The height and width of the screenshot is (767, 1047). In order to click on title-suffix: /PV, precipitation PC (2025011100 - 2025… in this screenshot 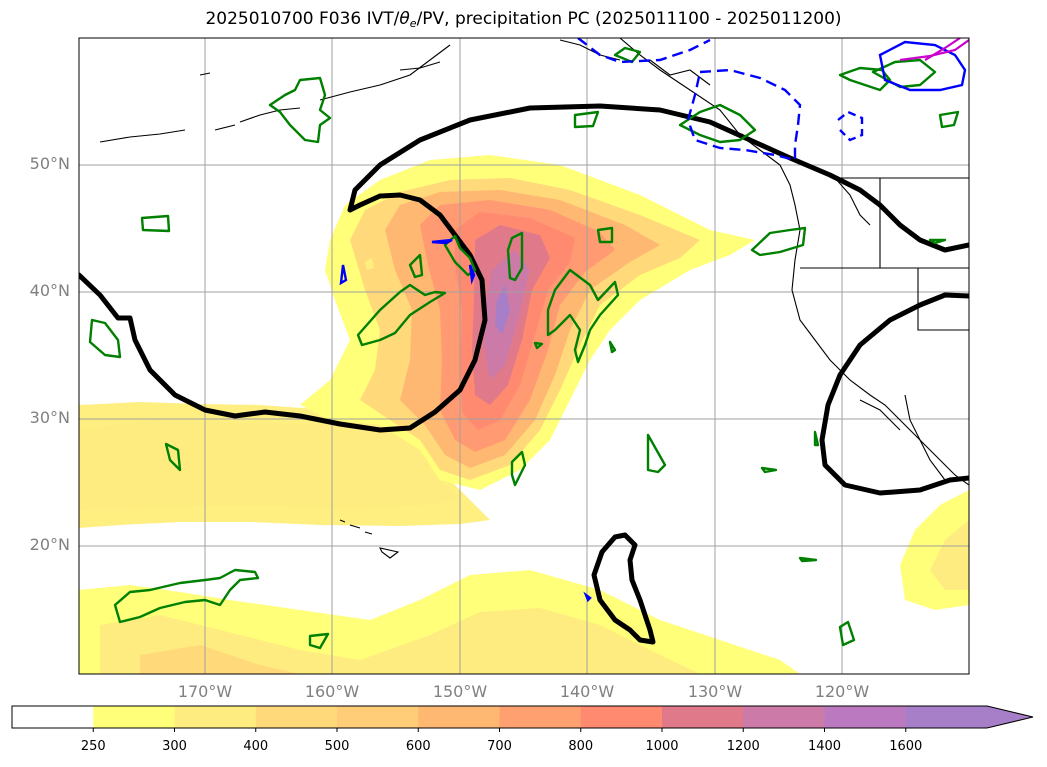, I will do `click(629, 19)`.